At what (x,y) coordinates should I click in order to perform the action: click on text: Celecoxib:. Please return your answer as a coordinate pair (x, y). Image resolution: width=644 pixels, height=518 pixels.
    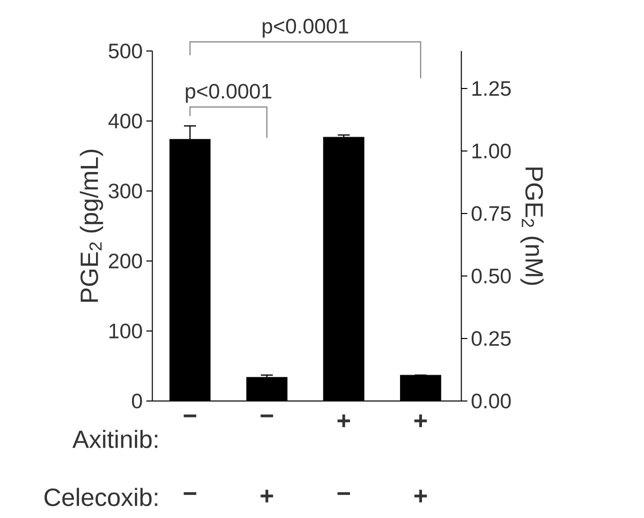
    Looking at the image, I should click on (101, 497).